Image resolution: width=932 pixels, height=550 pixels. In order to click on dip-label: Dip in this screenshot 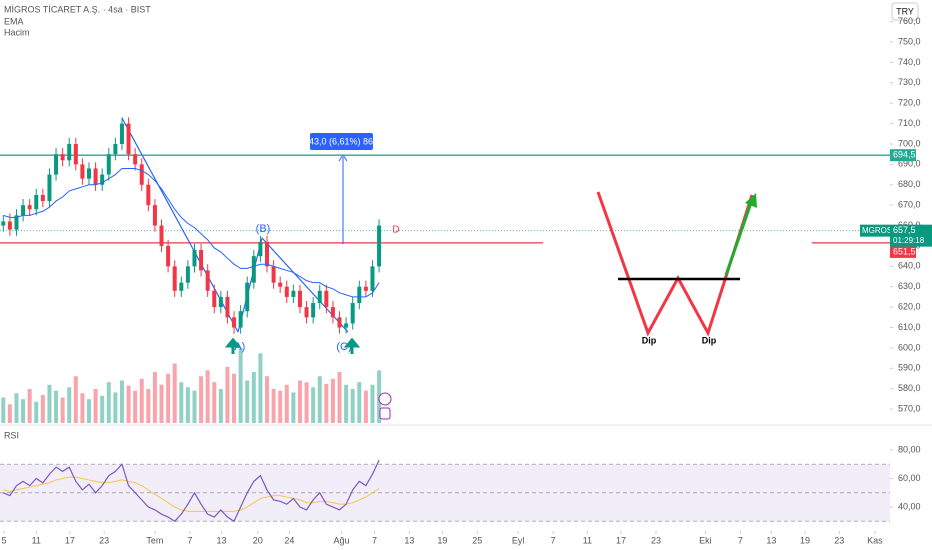, I will do `click(649, 340)`.